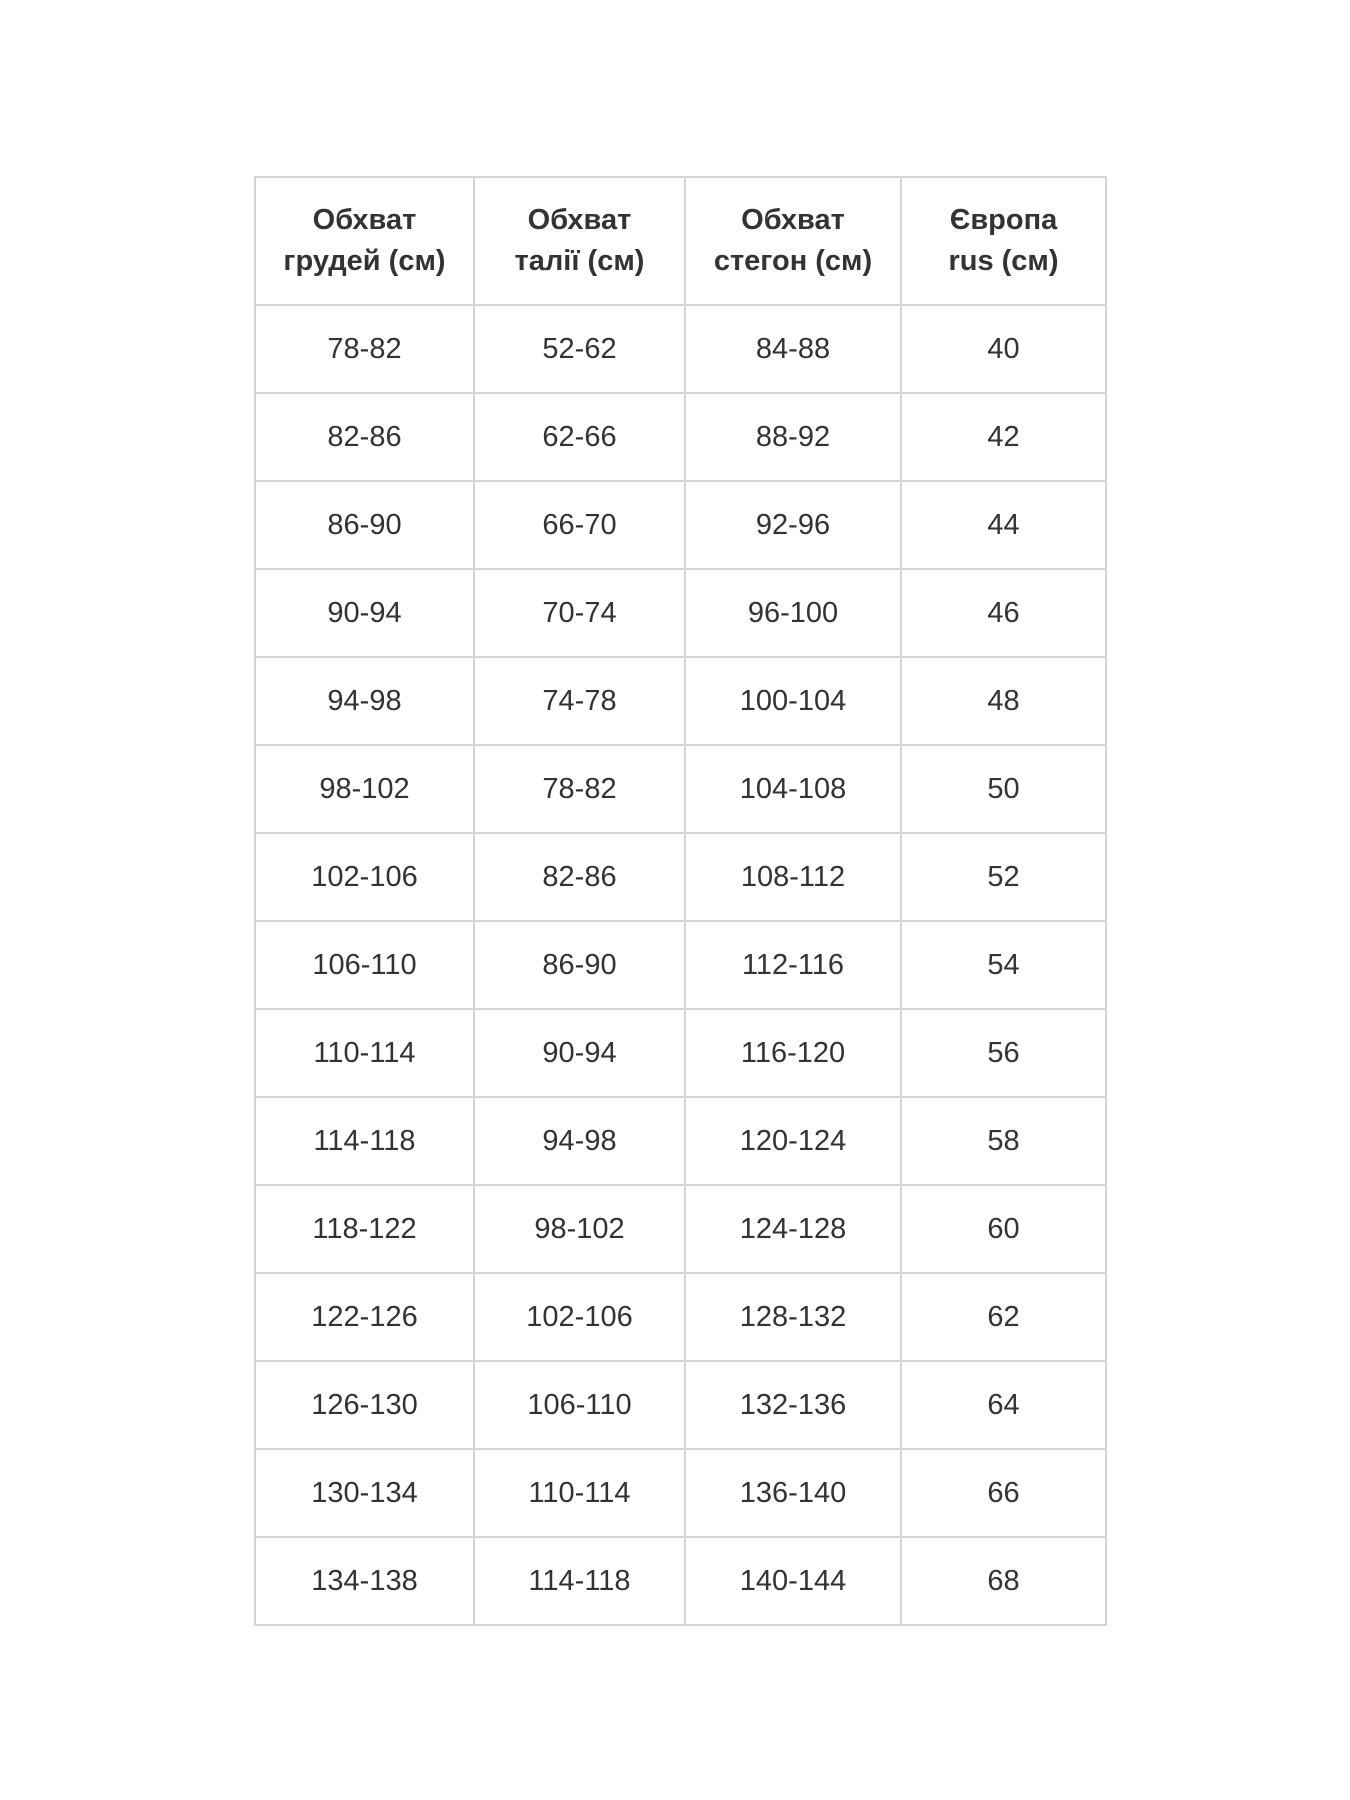  What do you see at coordinates (793, 1229) in the screenshot?
I see `cell-hips: 124-128` at bounding box center [793, 1229].